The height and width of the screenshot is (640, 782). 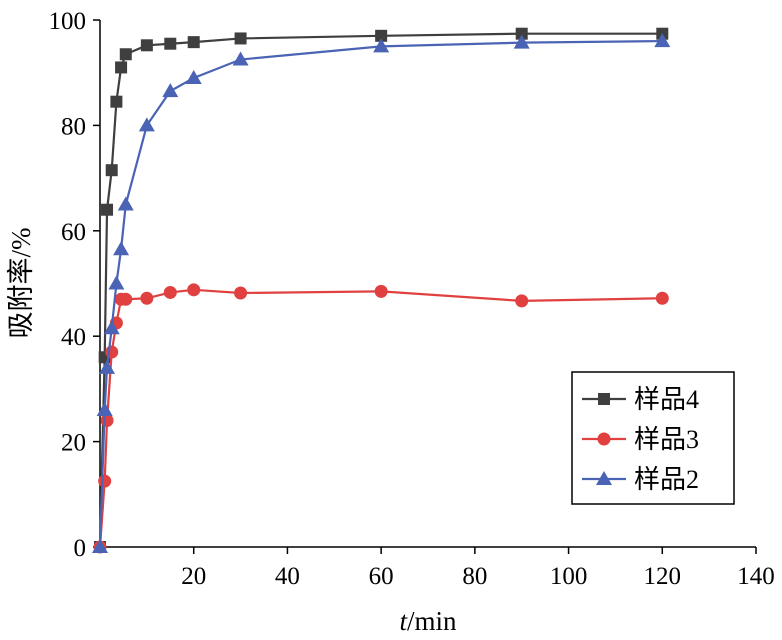 What do you see at coordinates (666, 399) in the screenshot?
I see `legend-label: 样品4` at bounding box center [666, 399].